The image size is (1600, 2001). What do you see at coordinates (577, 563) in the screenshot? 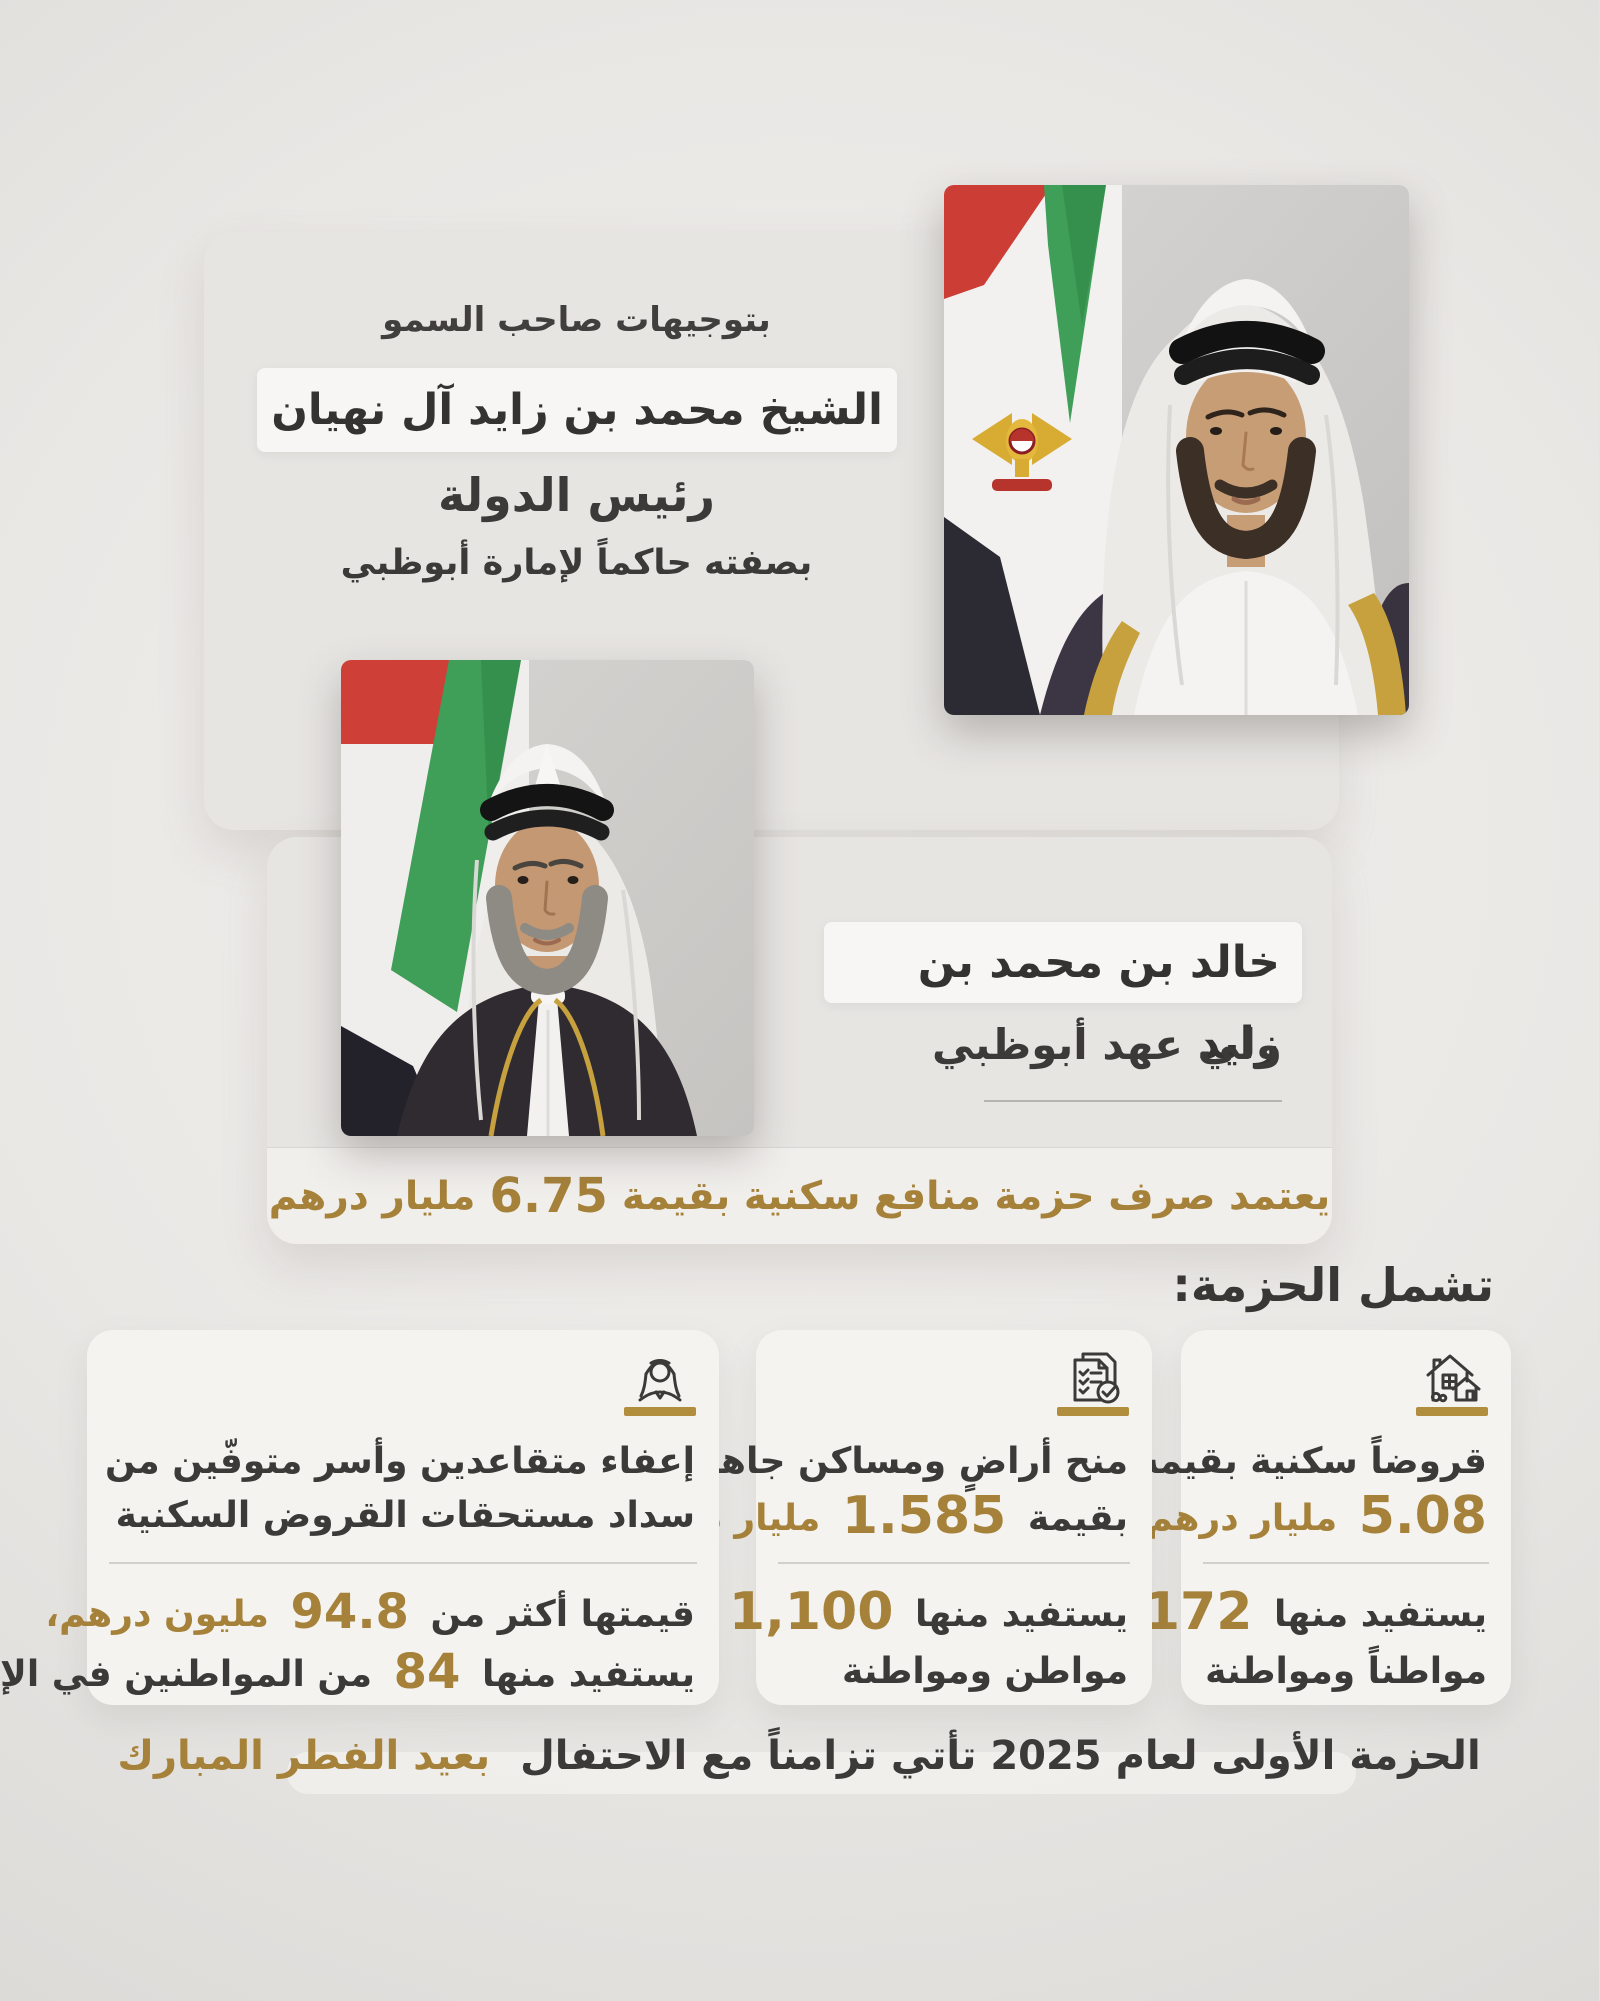
I see `president-note: بصفته حاكماً لإمارة أبوظبي` at bounding box center [577, 563].